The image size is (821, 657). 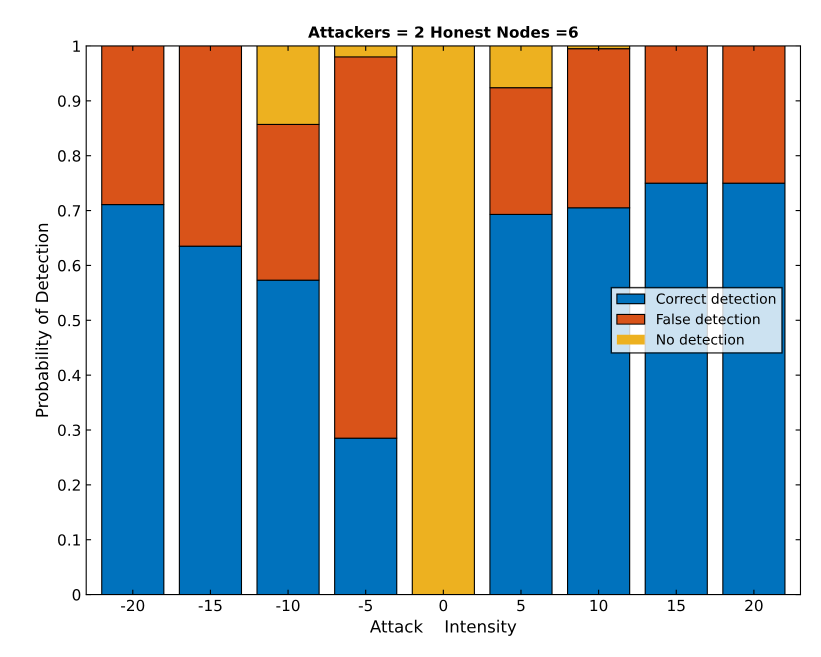 What do you see at coordinates (132, 606) in the screenshot?
I see `x-tick-label: -20` at bounding box center [132, 606].